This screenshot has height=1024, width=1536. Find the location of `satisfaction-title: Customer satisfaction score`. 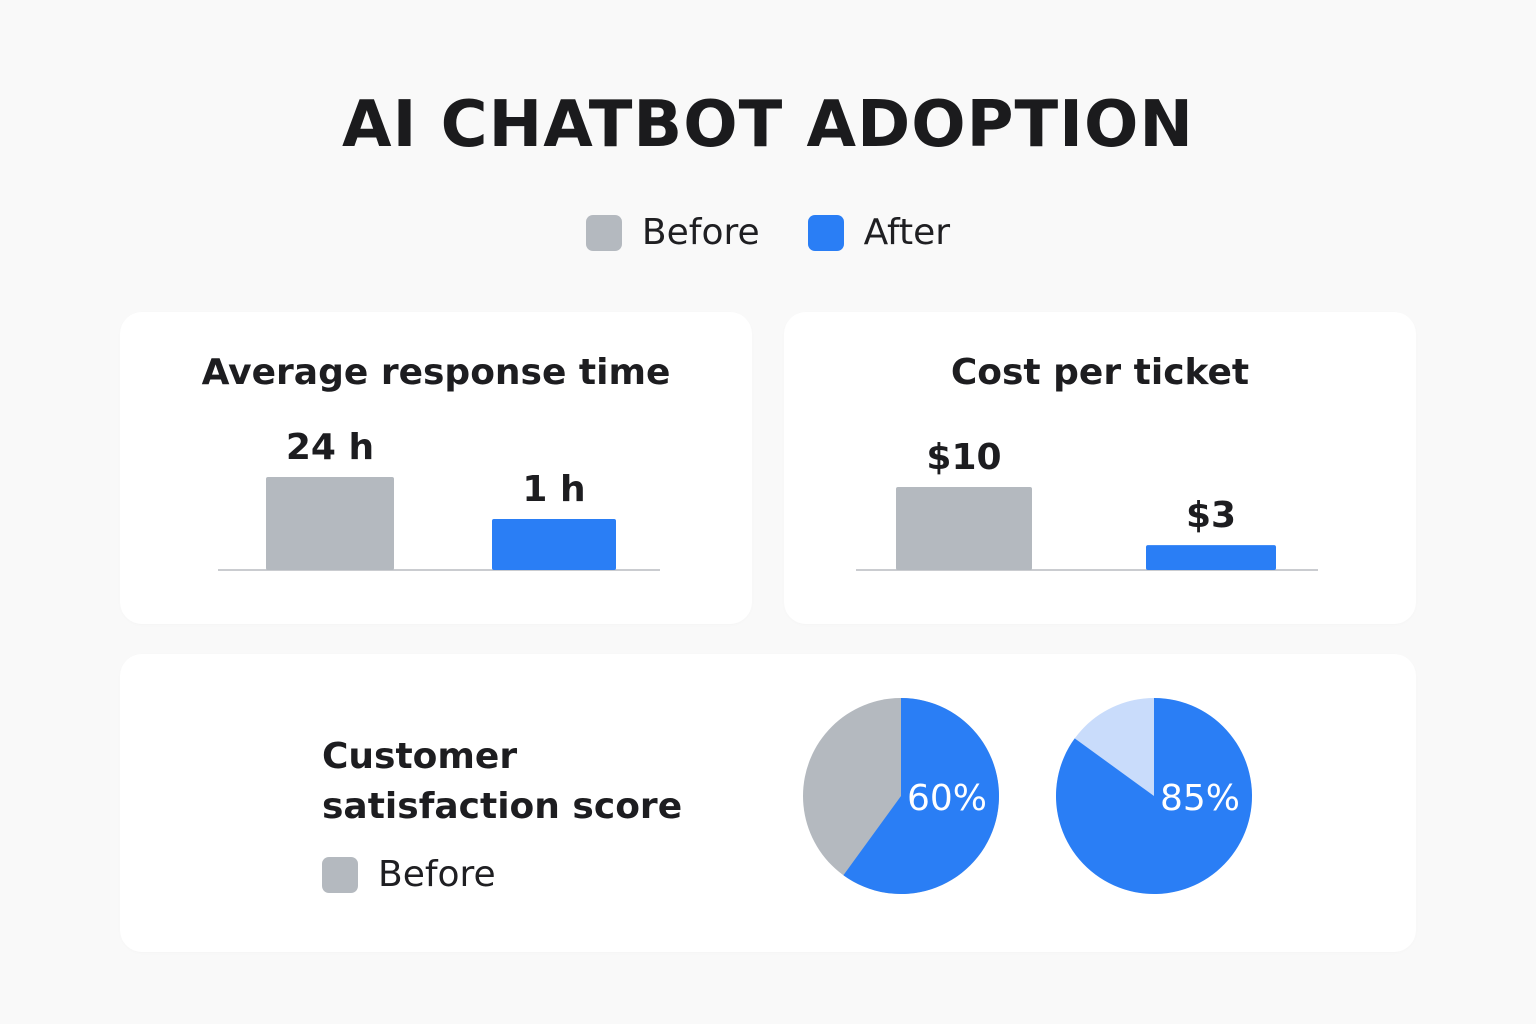

satisfaction-title: Customer satisfaction score is located at coordinates (502, 781).